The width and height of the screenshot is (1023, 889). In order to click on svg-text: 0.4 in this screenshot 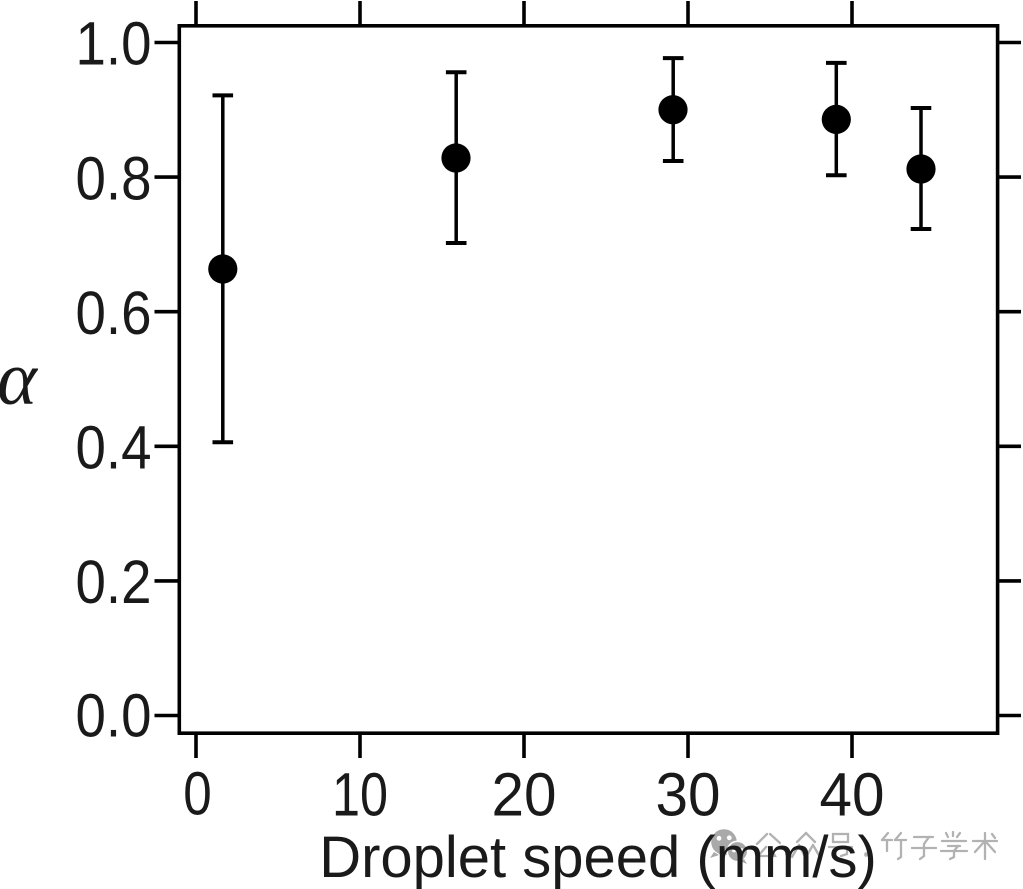, I will do `click(114, 448)`.